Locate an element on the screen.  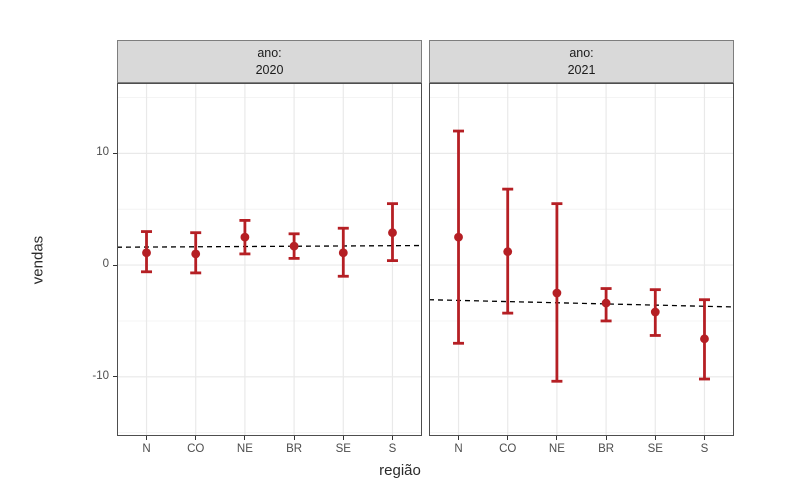
facet-strip-2021: ano: 2021 is located at coordinates (581, 61).